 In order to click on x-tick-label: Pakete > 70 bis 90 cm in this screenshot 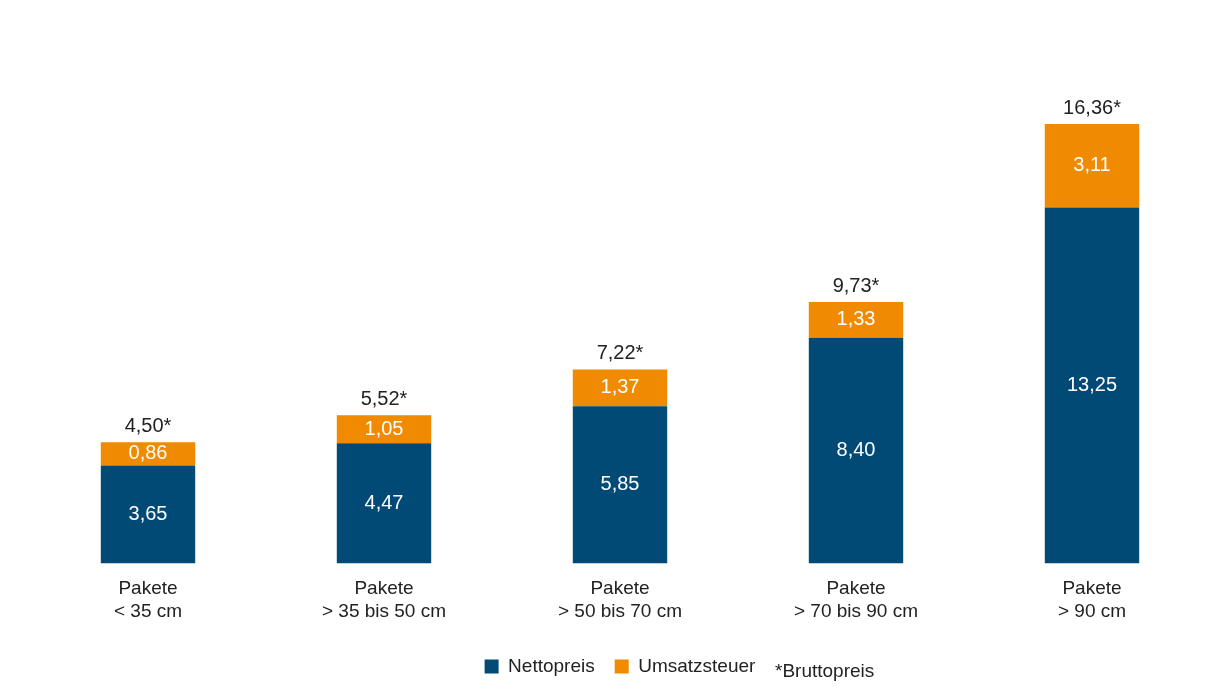, I will do `click(856, 599)`.